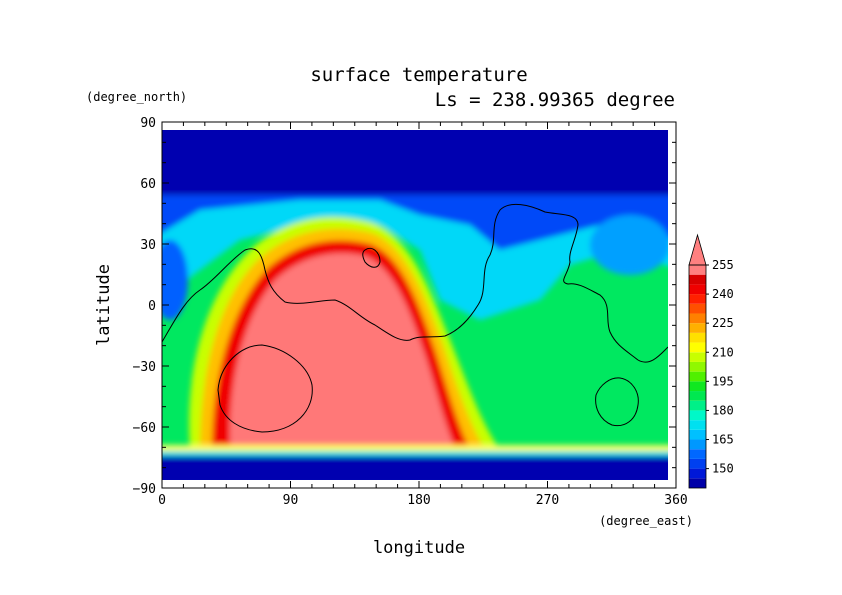  What do you see at coordinates (646, 521) in the screenshot?
I see `x-unit-label: (degree_east)` at bounding box center [646, 521].